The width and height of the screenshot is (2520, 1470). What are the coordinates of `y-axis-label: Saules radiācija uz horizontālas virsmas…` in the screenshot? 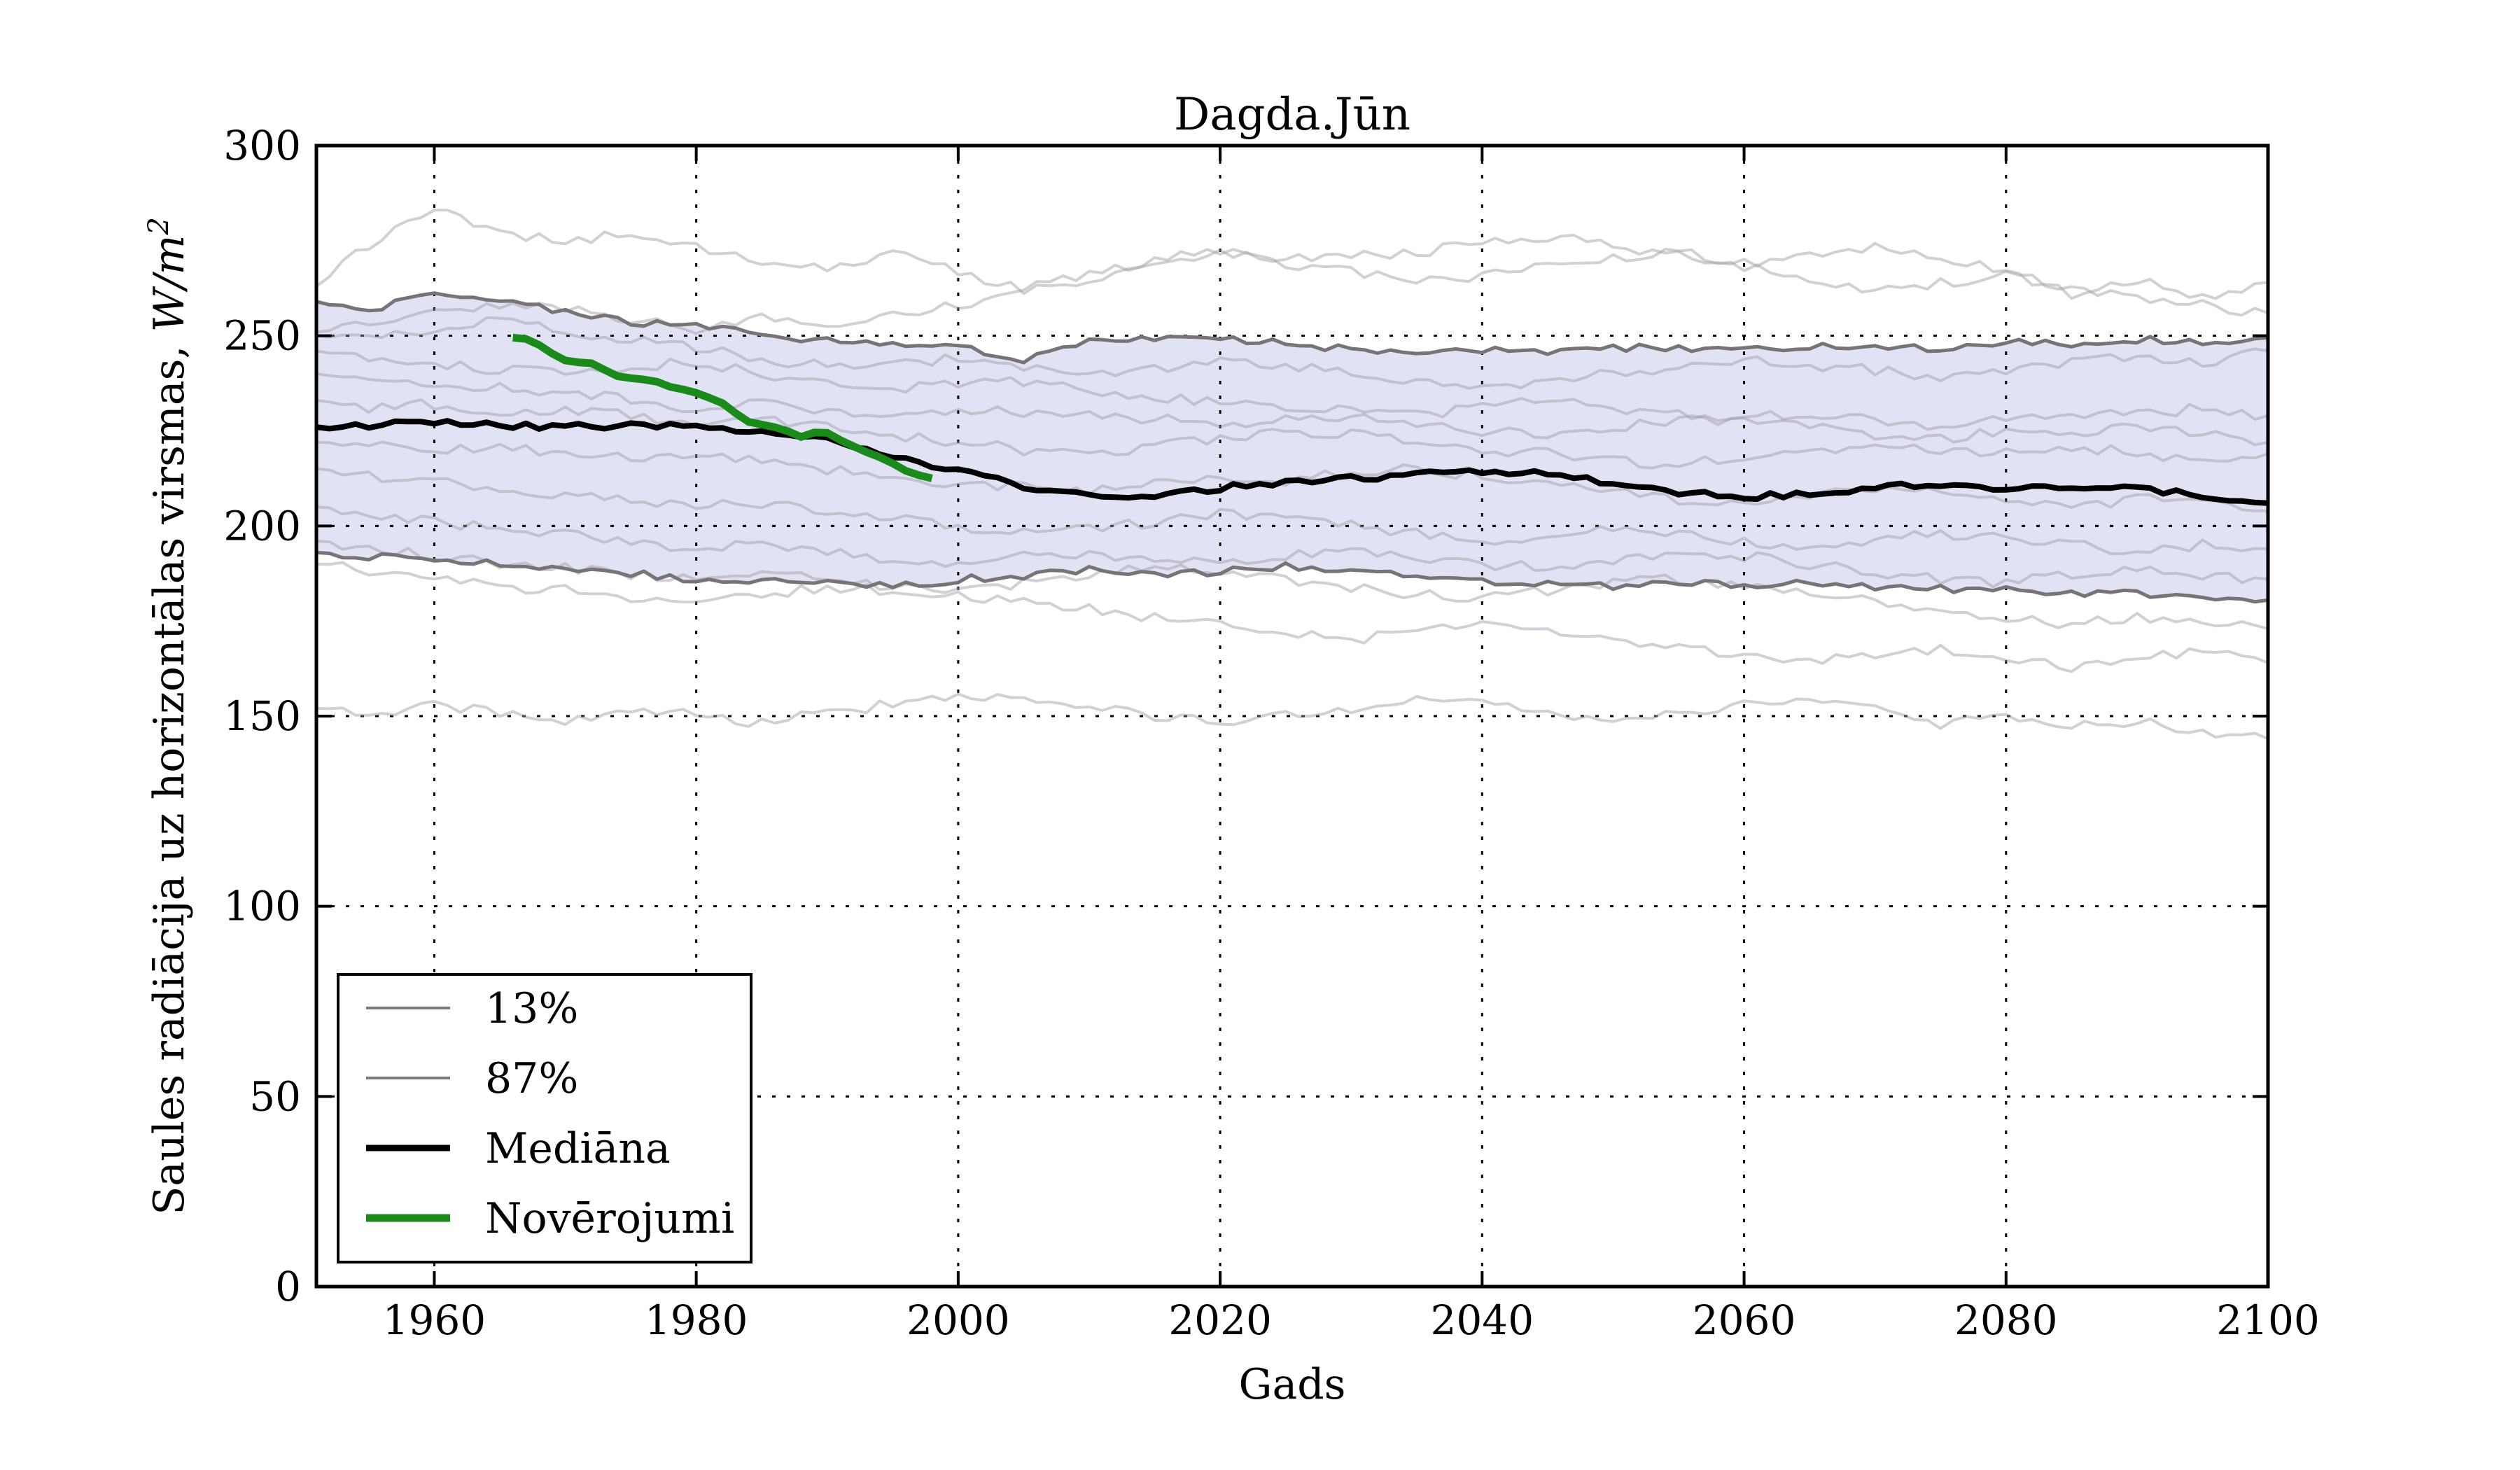 It's located at (168, 716).